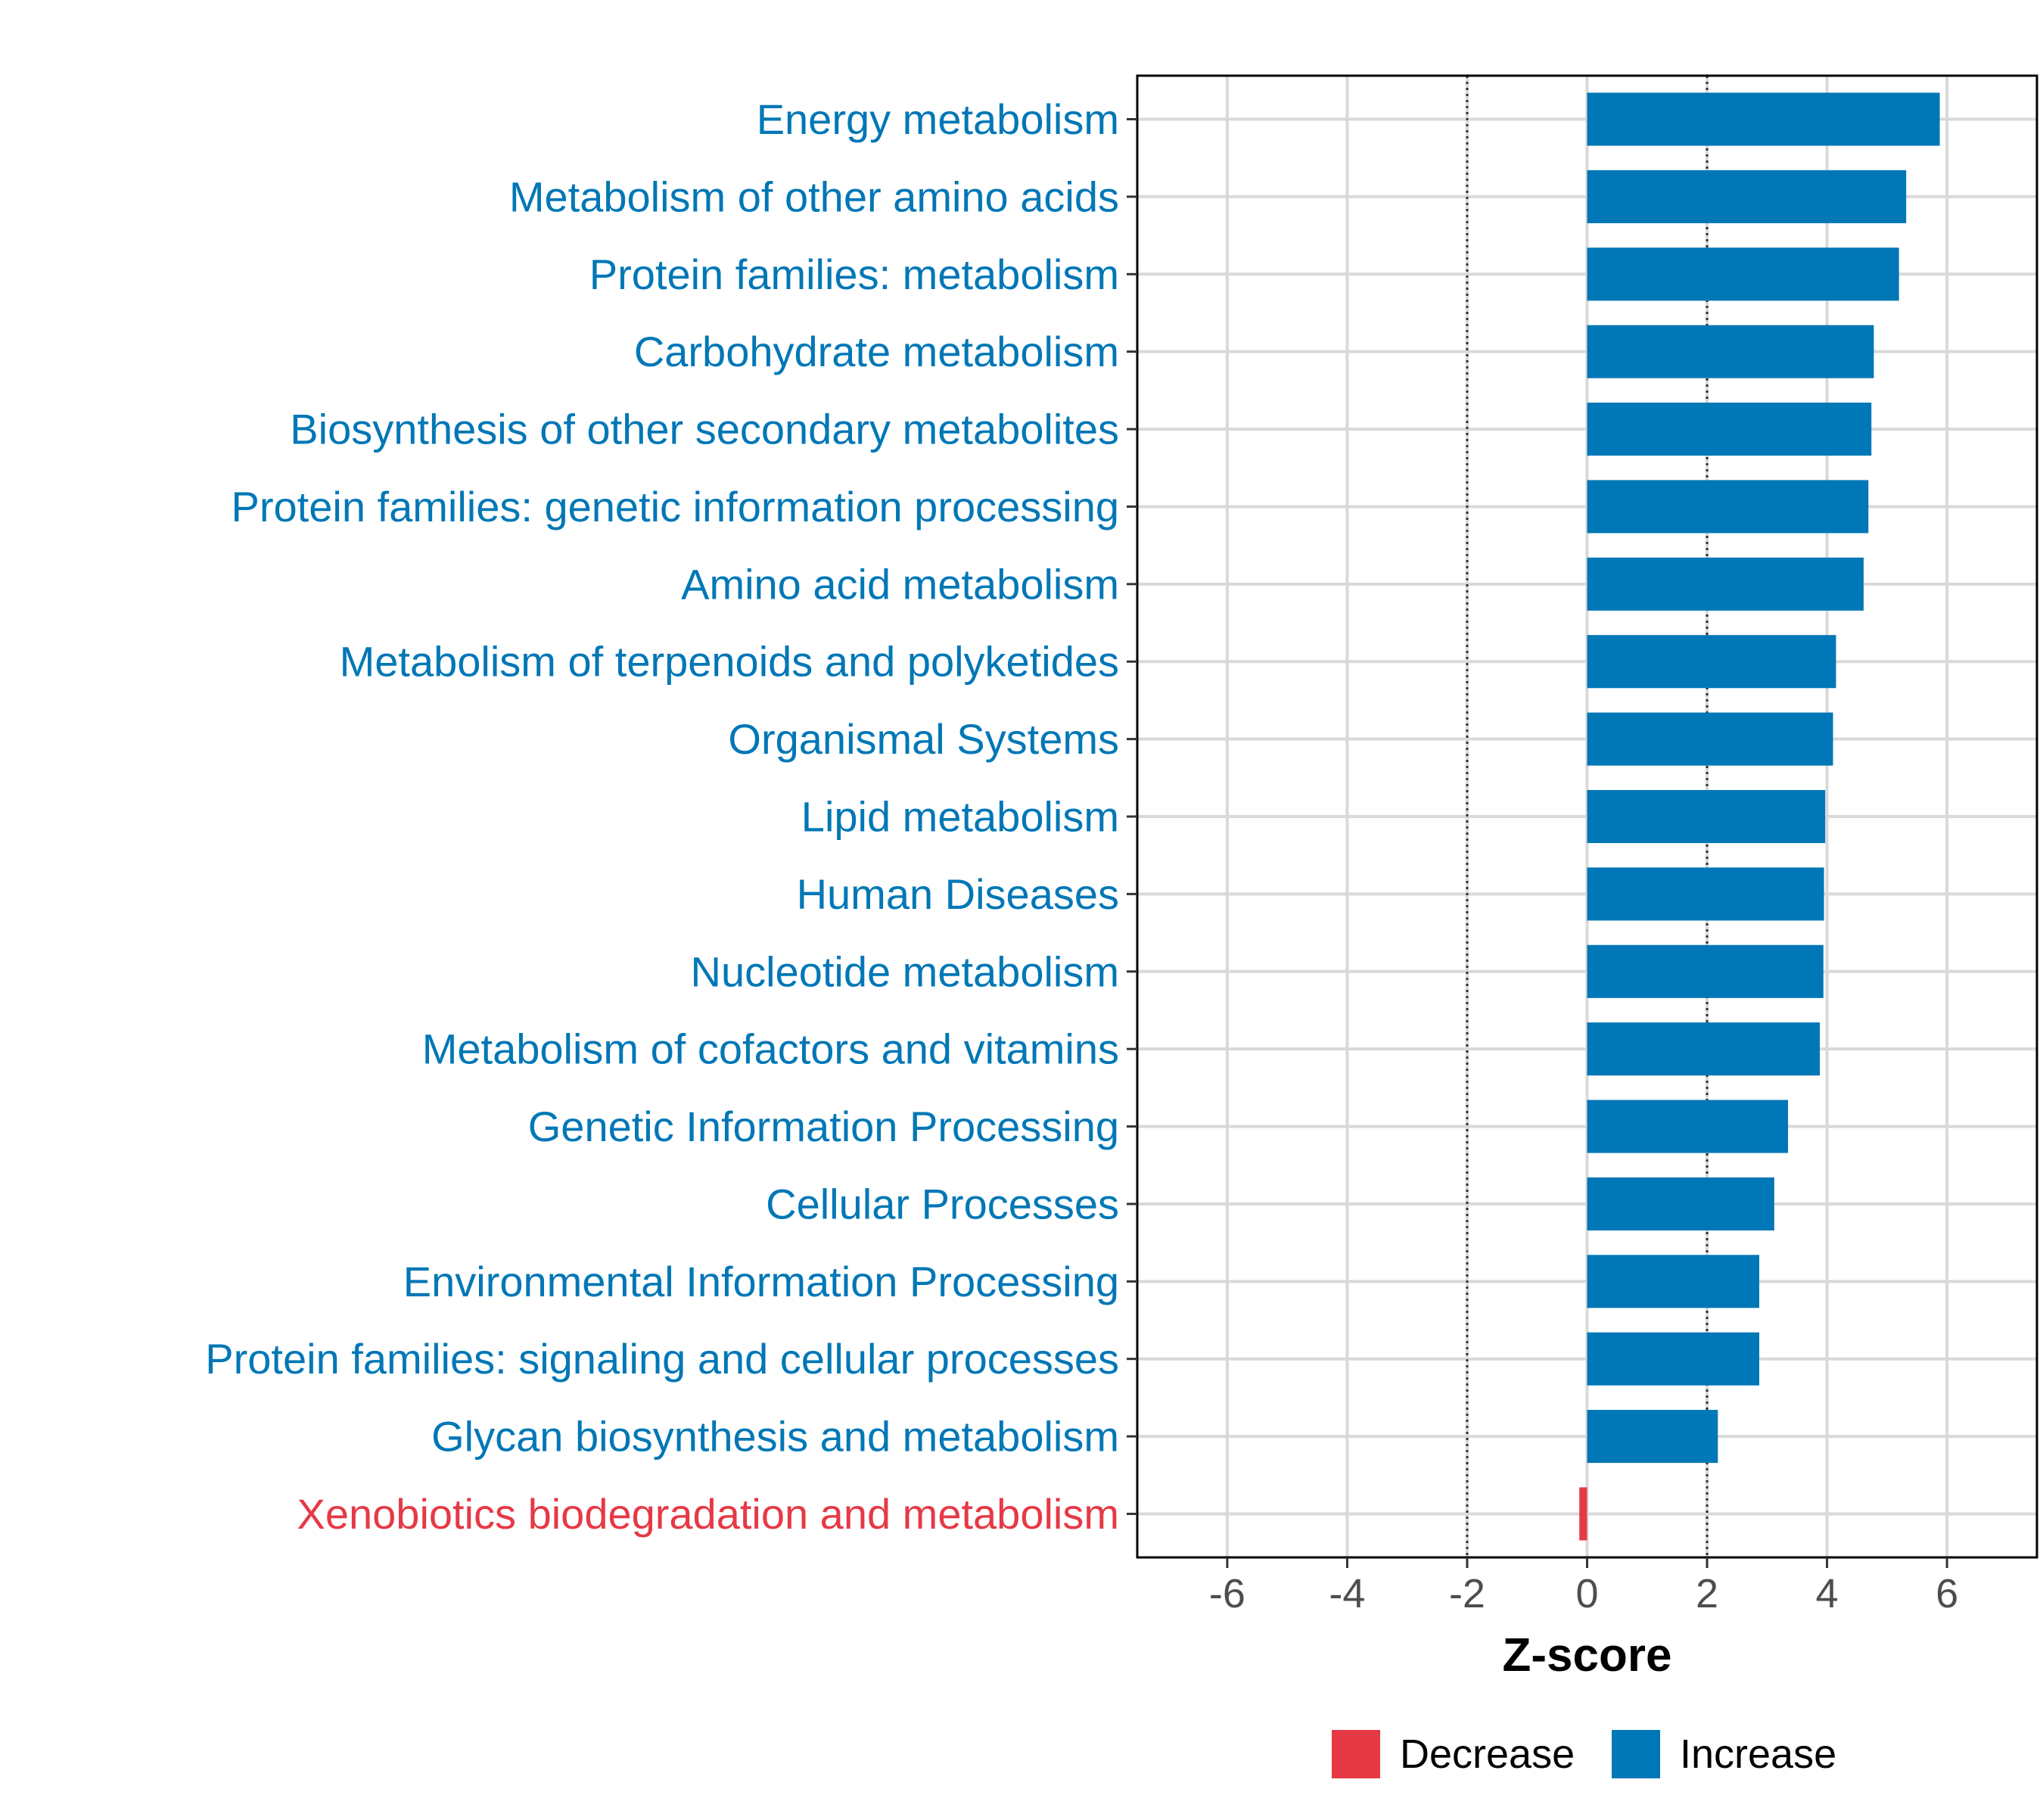 The width and height of the screenshot is (2043, 1820). I want to click on y-tick-label: Energy metabolism, so click(938, 119).